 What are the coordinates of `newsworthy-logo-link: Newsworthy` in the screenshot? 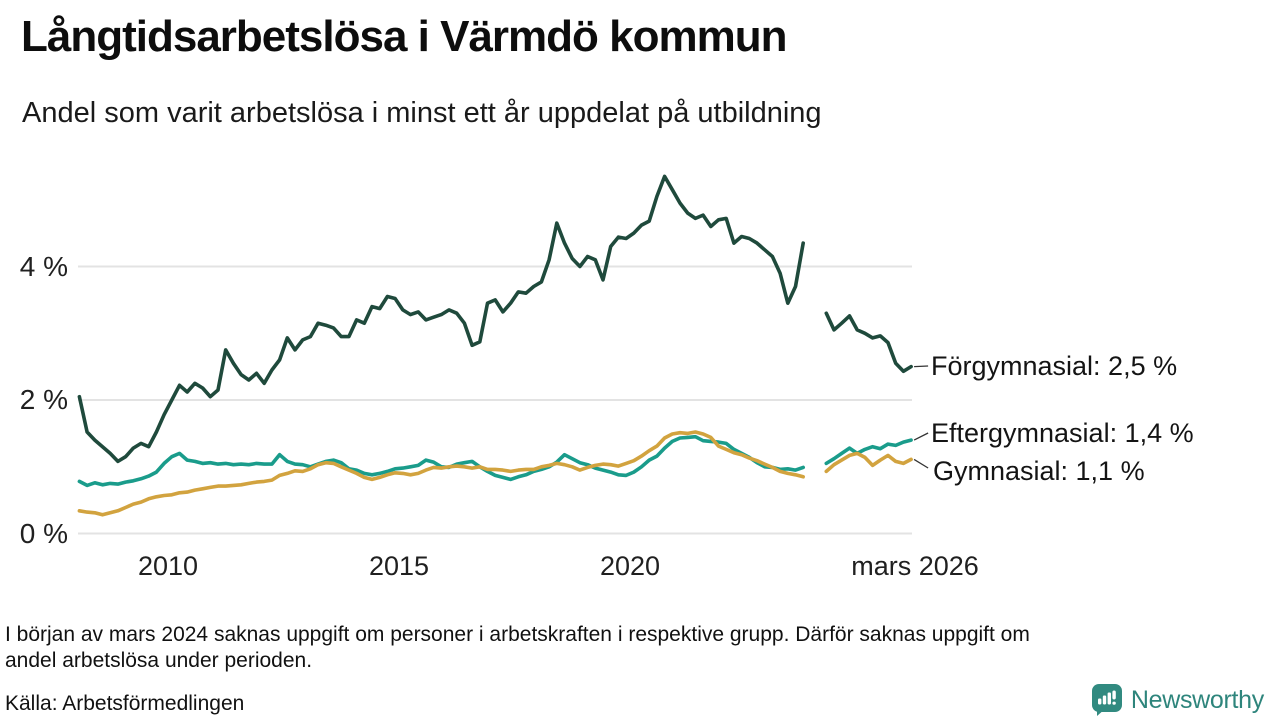 It's located at (1177, 700).